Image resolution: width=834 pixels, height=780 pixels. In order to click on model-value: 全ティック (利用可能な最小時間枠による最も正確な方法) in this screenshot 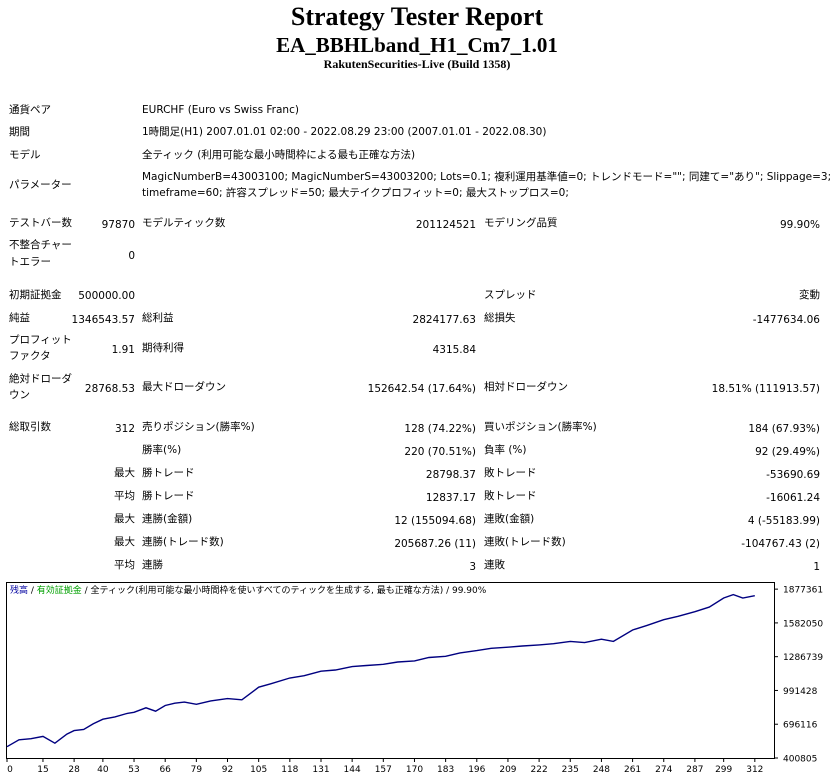, I will do `click(279, 155)`.